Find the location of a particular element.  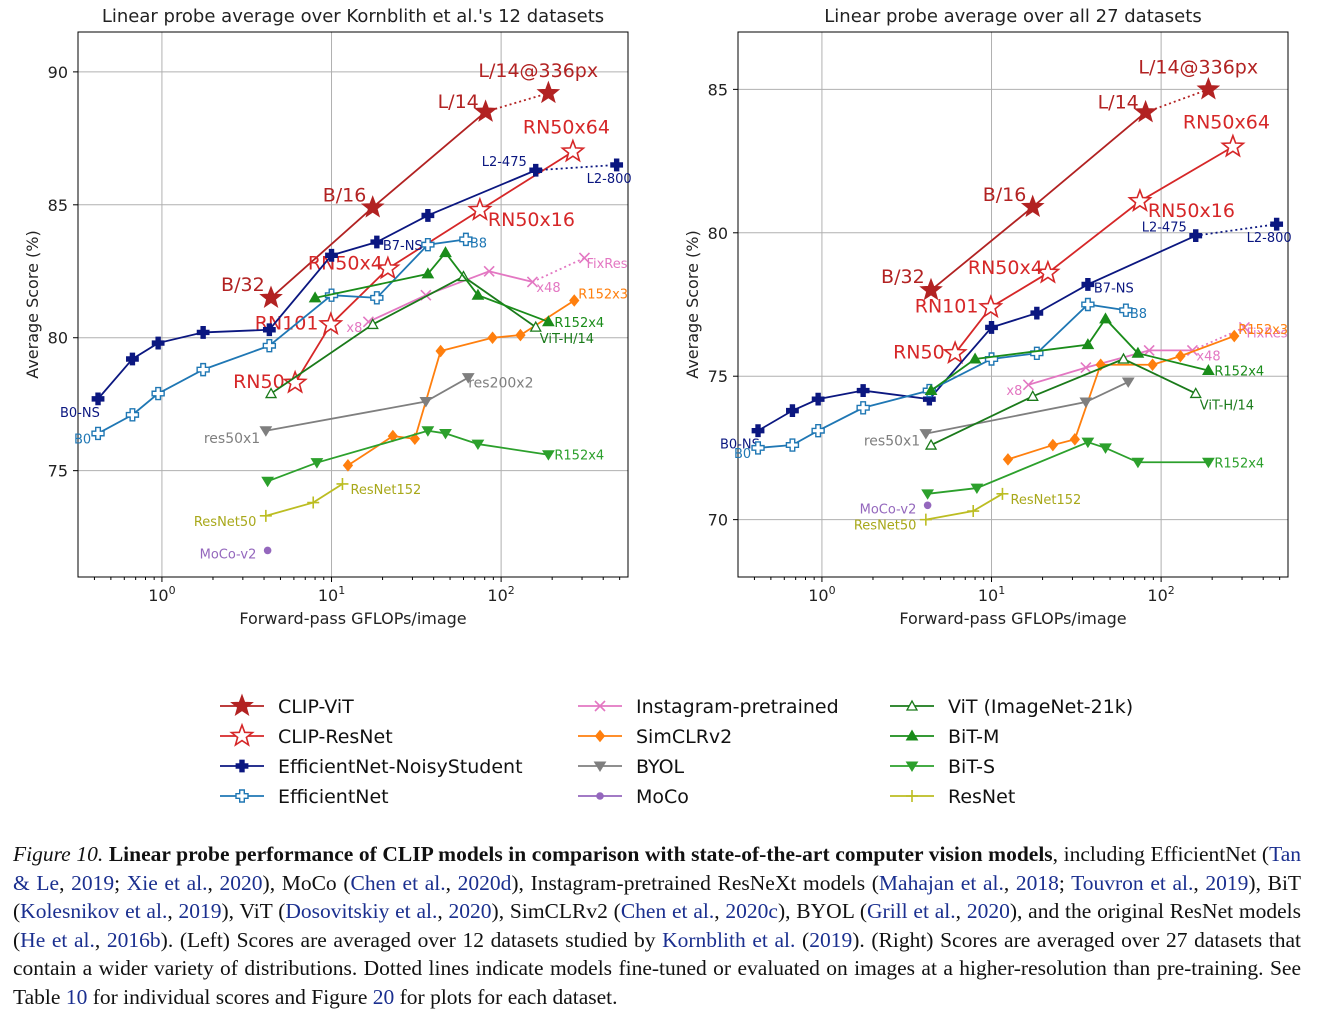

citation-link: Grill et al. is located at coordinates (911, 911).